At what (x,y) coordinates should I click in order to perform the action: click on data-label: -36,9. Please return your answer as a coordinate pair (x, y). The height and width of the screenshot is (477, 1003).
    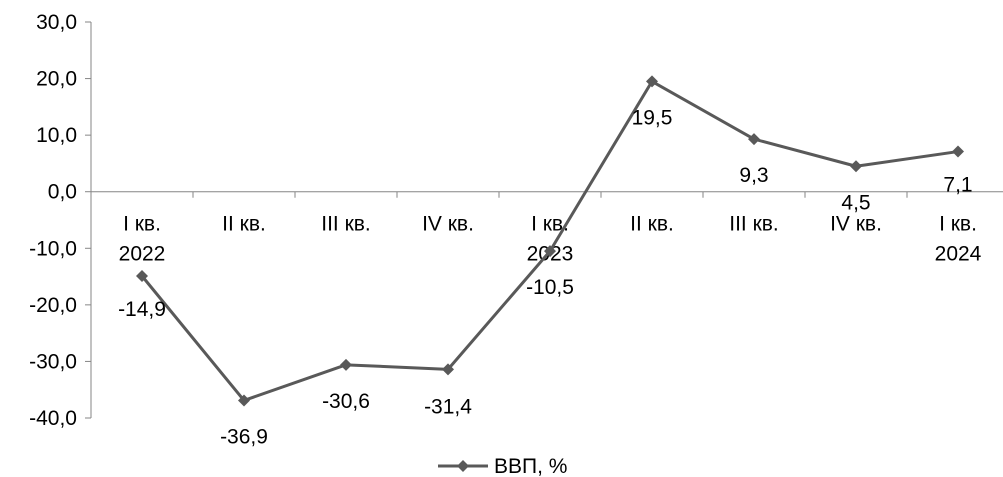
    Looking at the image, I should click on (244, 436).